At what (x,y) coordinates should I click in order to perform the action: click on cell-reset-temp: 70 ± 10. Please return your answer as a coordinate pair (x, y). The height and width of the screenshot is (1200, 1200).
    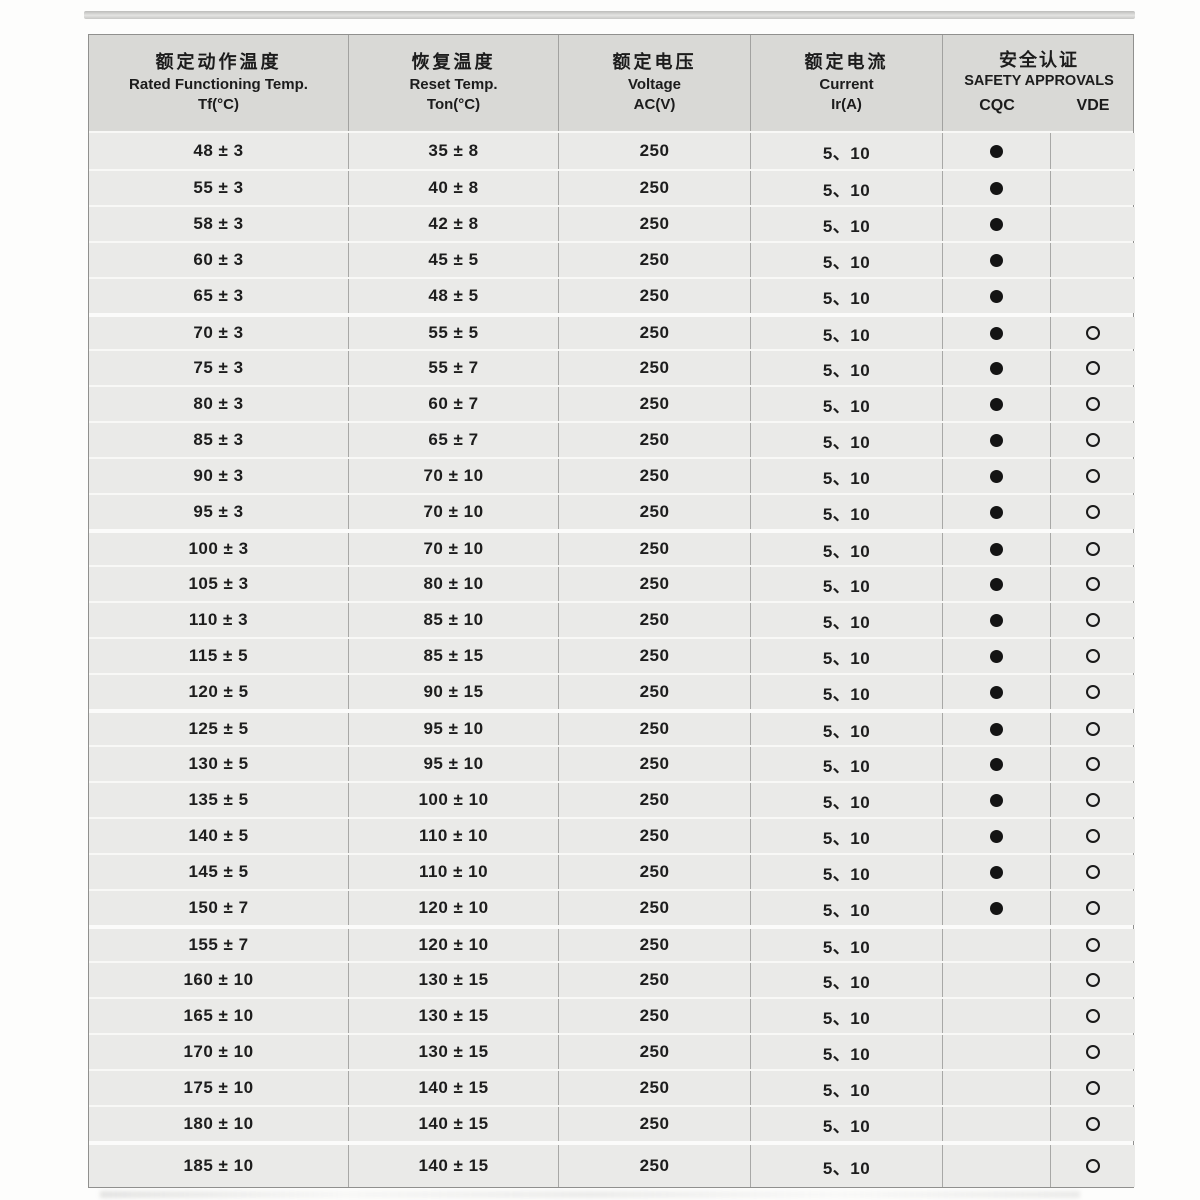
    Looking at the image, I should click on (454, 549).